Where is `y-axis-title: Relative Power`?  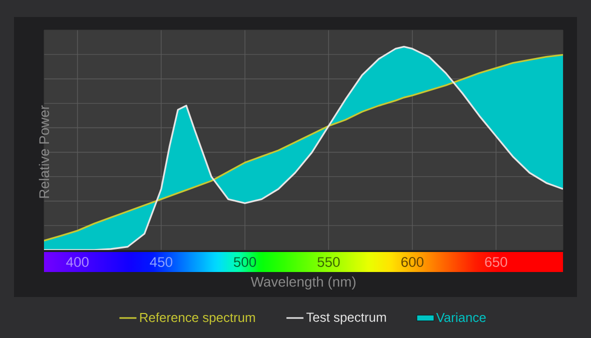
y-axis-title: Relative Power is located at coordinates (44, 151).